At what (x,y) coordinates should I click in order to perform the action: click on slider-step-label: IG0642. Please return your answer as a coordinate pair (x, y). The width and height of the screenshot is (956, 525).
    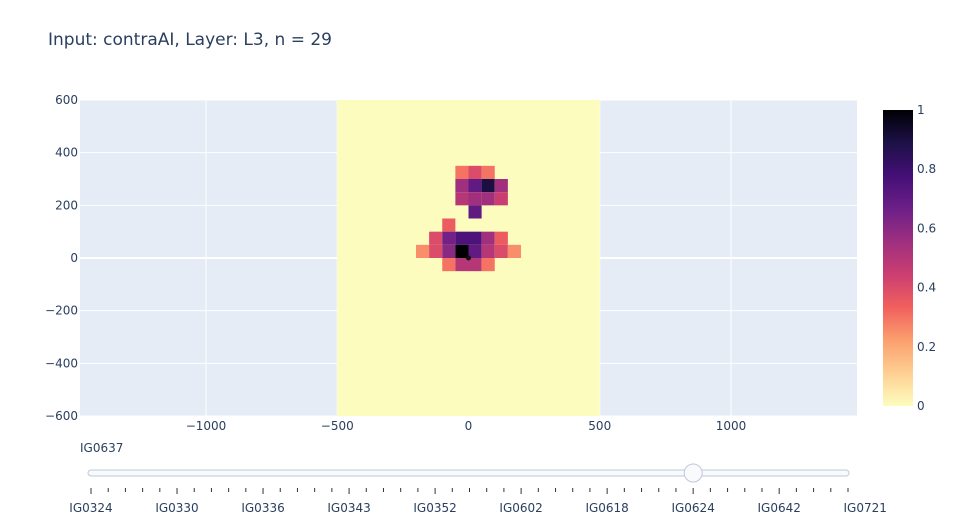
    Looking at the image, I should click on (778, 508).